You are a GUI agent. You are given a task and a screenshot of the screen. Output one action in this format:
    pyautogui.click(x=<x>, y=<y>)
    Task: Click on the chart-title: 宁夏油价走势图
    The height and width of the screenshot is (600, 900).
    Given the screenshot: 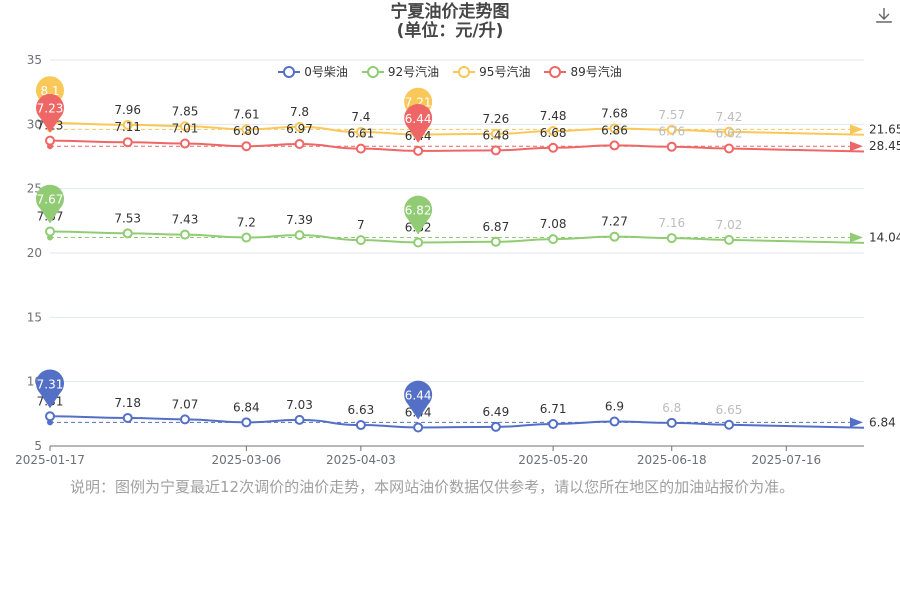 What is the action you would take?
    pyautogui.click(x=450, y=12)
    